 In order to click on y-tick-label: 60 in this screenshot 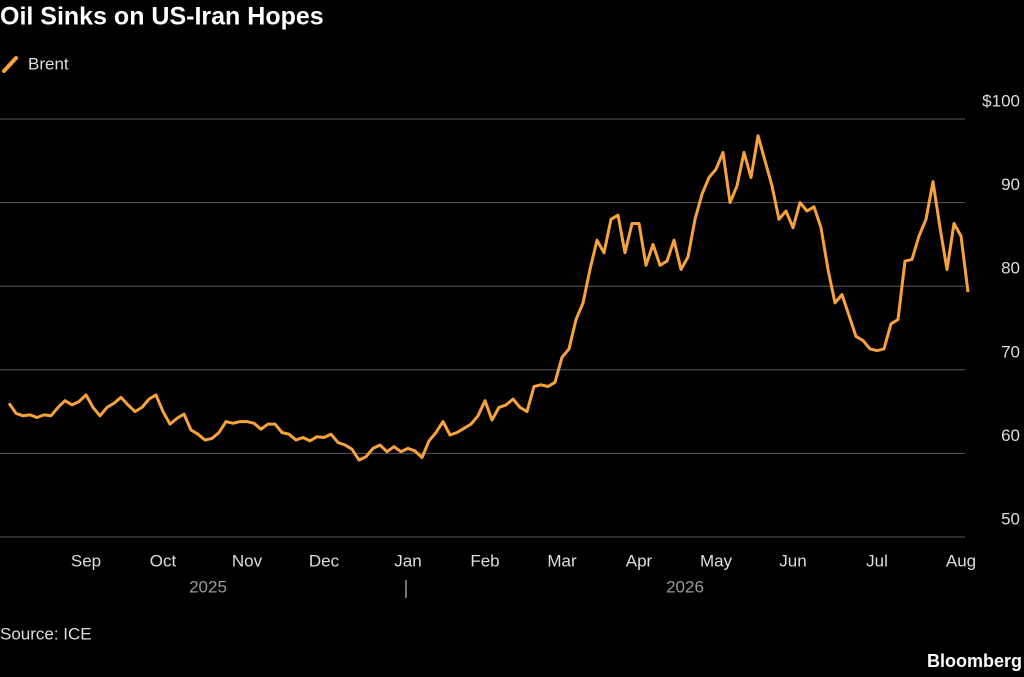, I will do `click(1010, 435)`.